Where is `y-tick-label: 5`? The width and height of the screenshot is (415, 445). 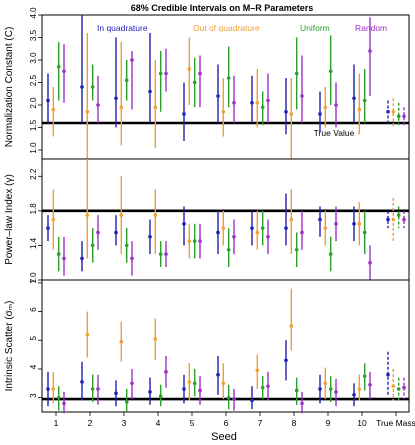 y-tick-label: 5 is located at coordinates (33, 337).